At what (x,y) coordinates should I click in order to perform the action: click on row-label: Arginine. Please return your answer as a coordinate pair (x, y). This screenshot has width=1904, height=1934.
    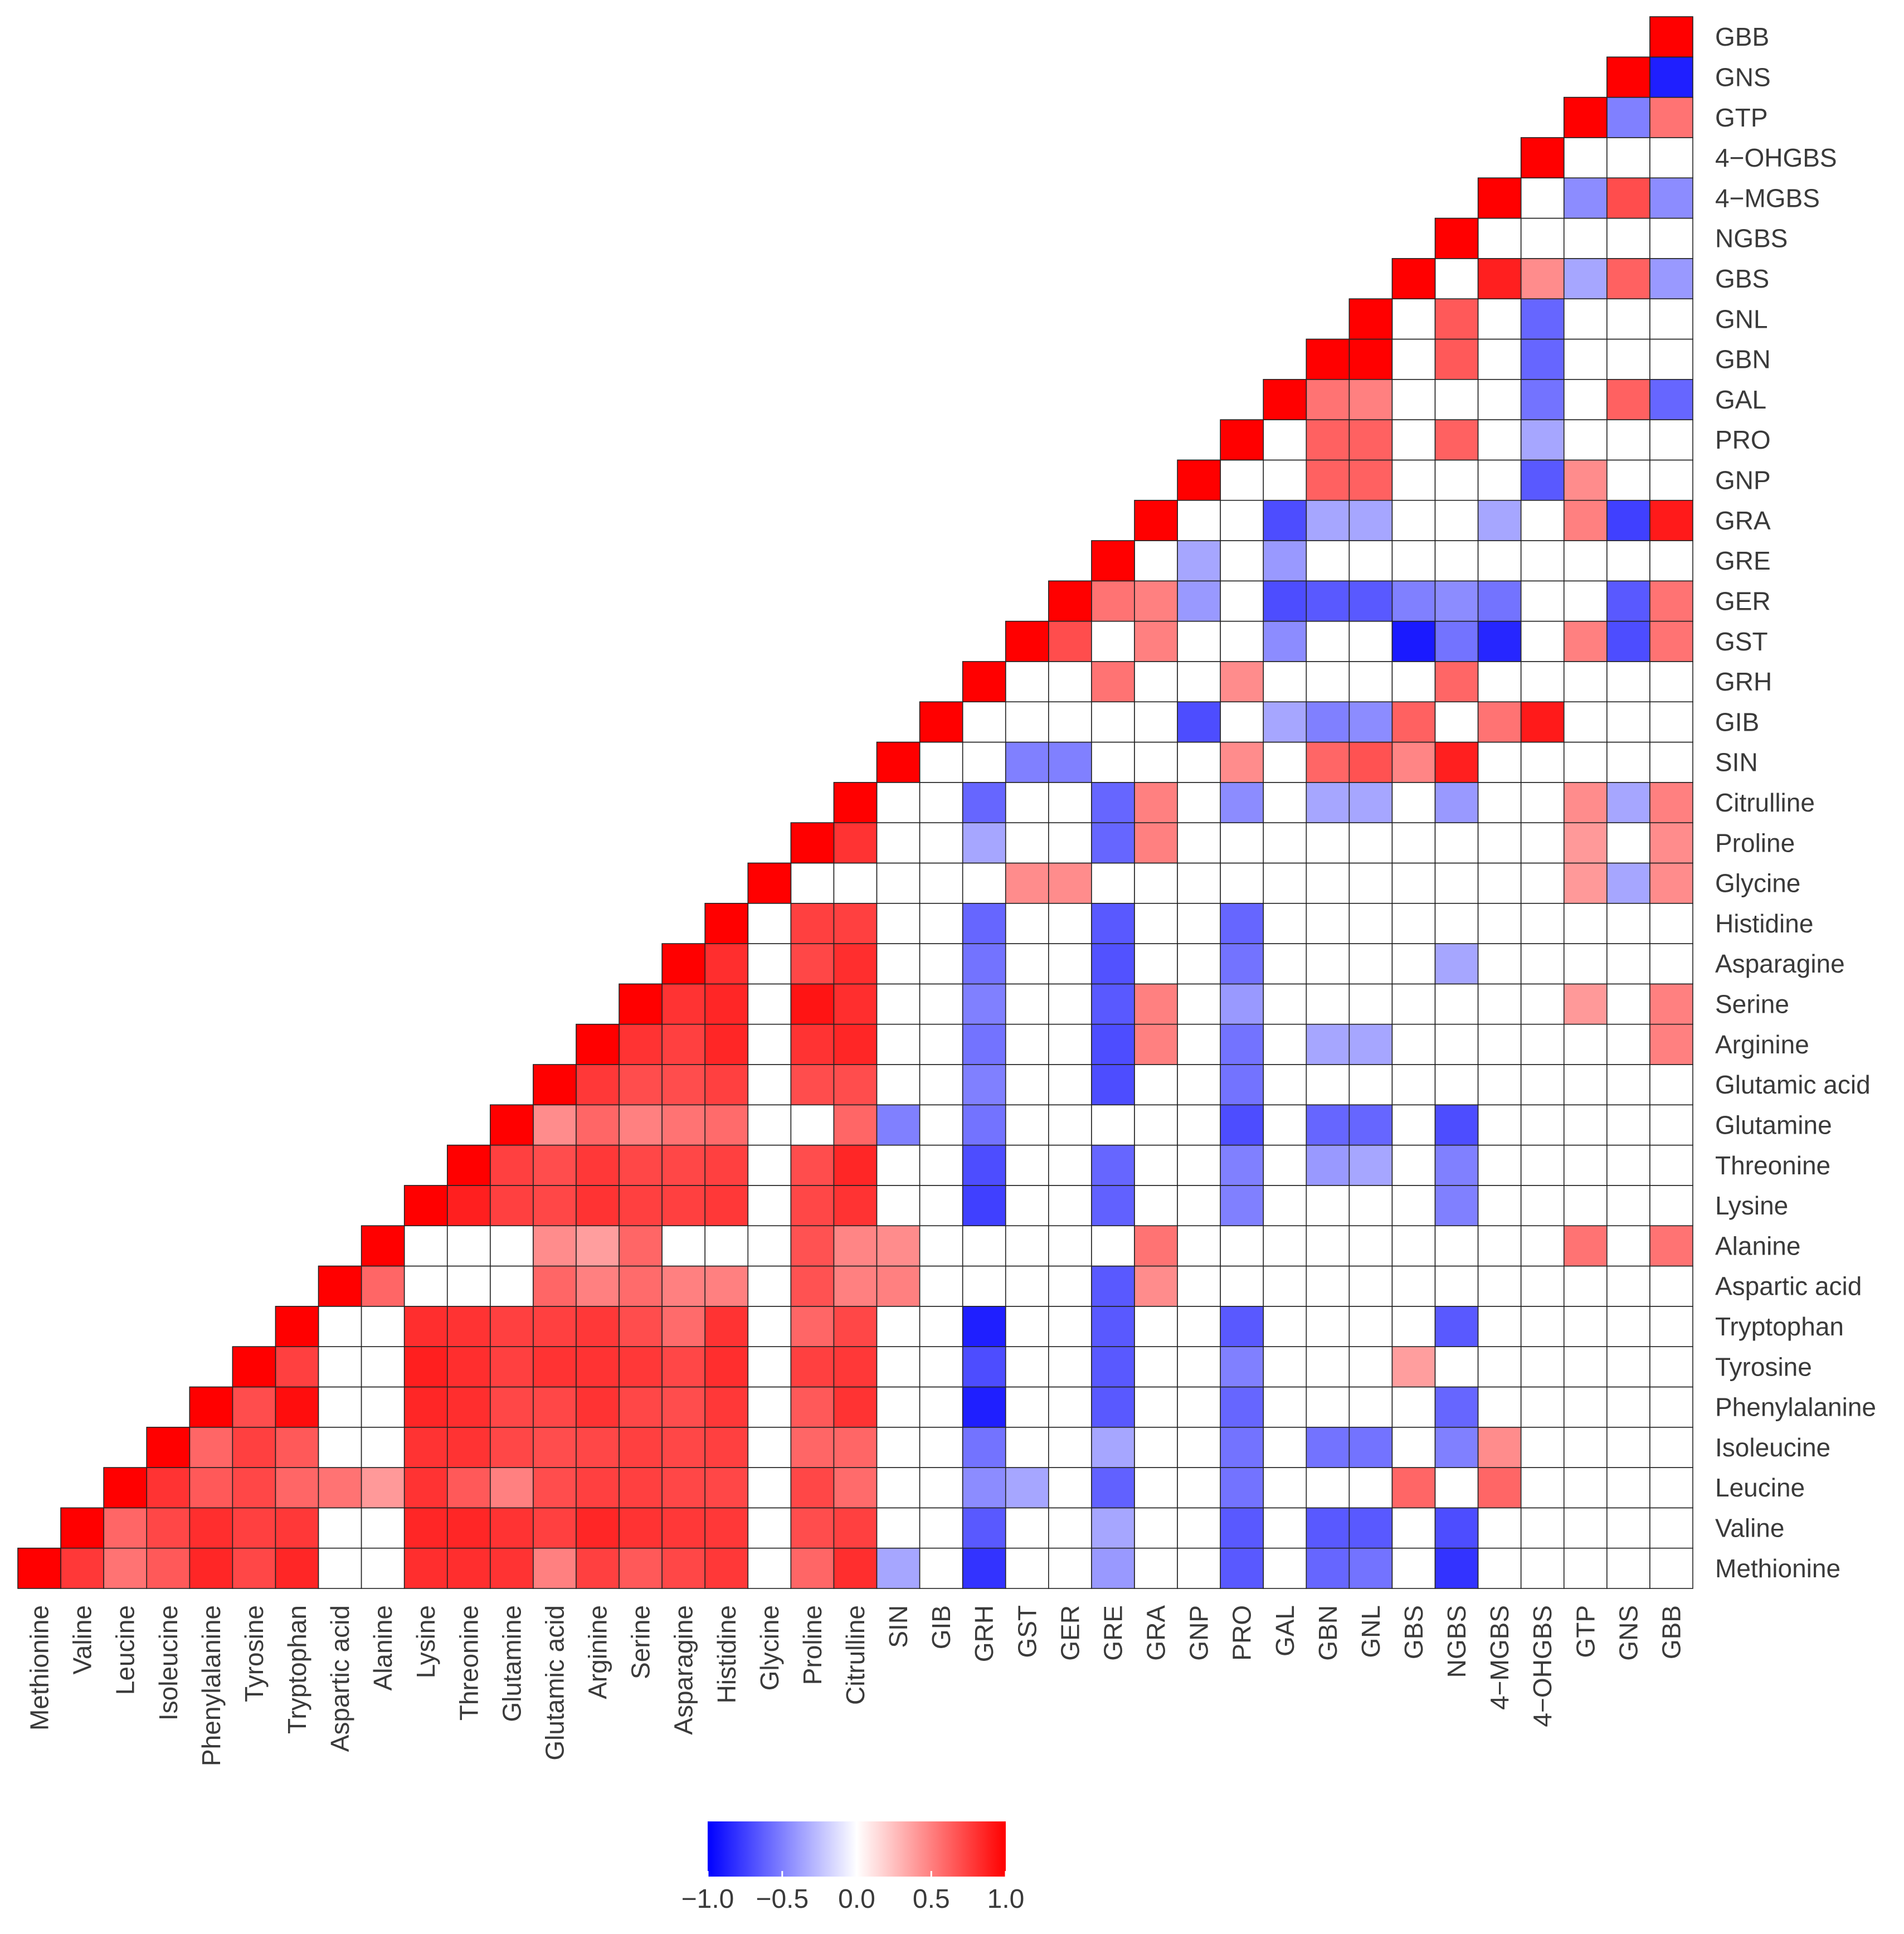
    Looking at the image, I should click on (1762, 1044).